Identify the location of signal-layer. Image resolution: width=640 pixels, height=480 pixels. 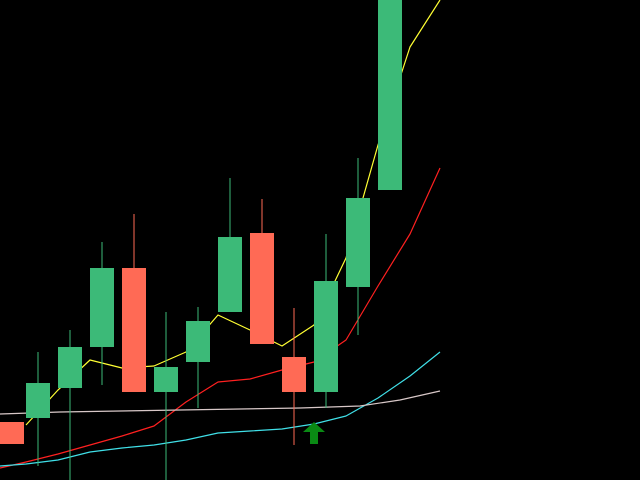
(314, 433).